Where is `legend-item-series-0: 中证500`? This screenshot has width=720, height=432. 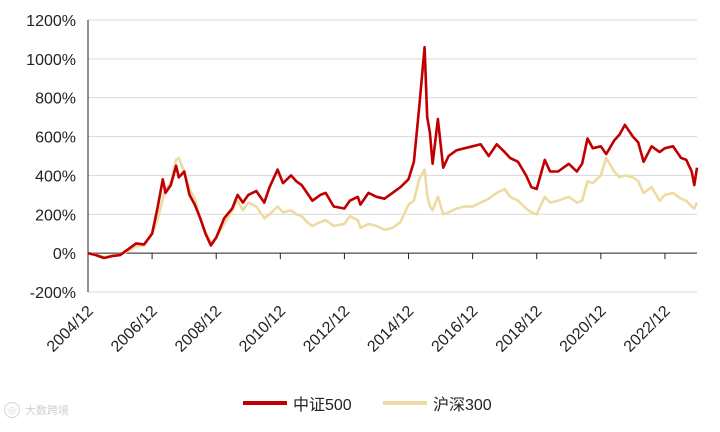
legend-item-series-0: 中证500 is located at coordinates (297, 403).